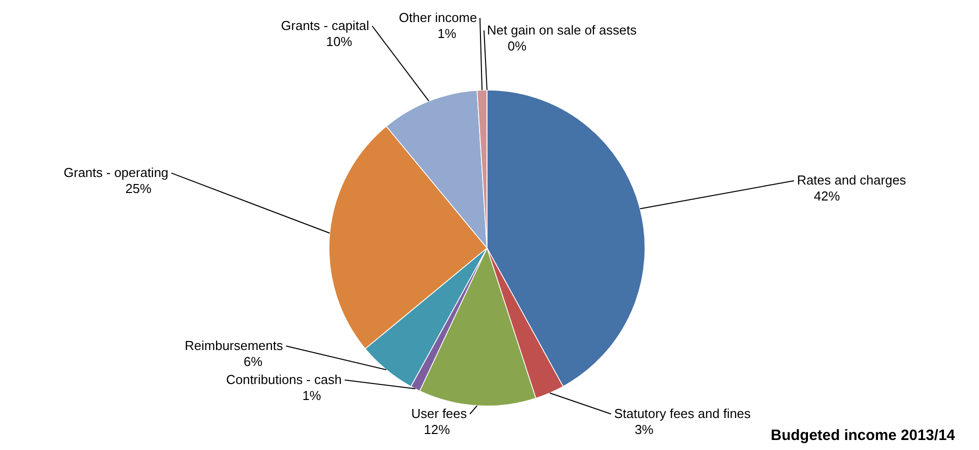  Describe the element at coordinates (851, 180) in the screenshot. I see `slice-label: Rates and charges` at that location.